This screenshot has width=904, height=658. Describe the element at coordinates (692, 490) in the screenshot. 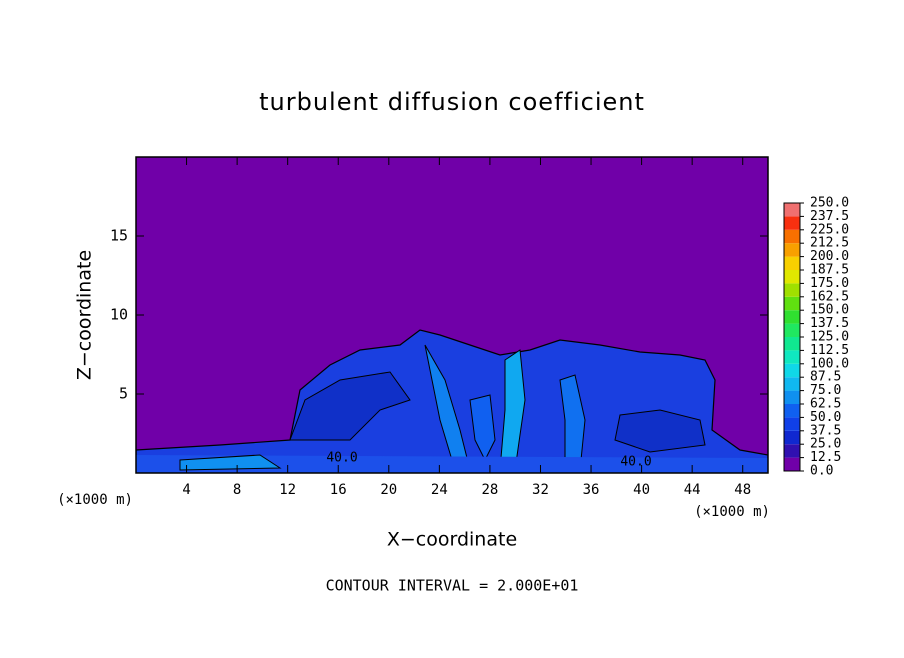

I see `x-tick-label: 44` at that location.